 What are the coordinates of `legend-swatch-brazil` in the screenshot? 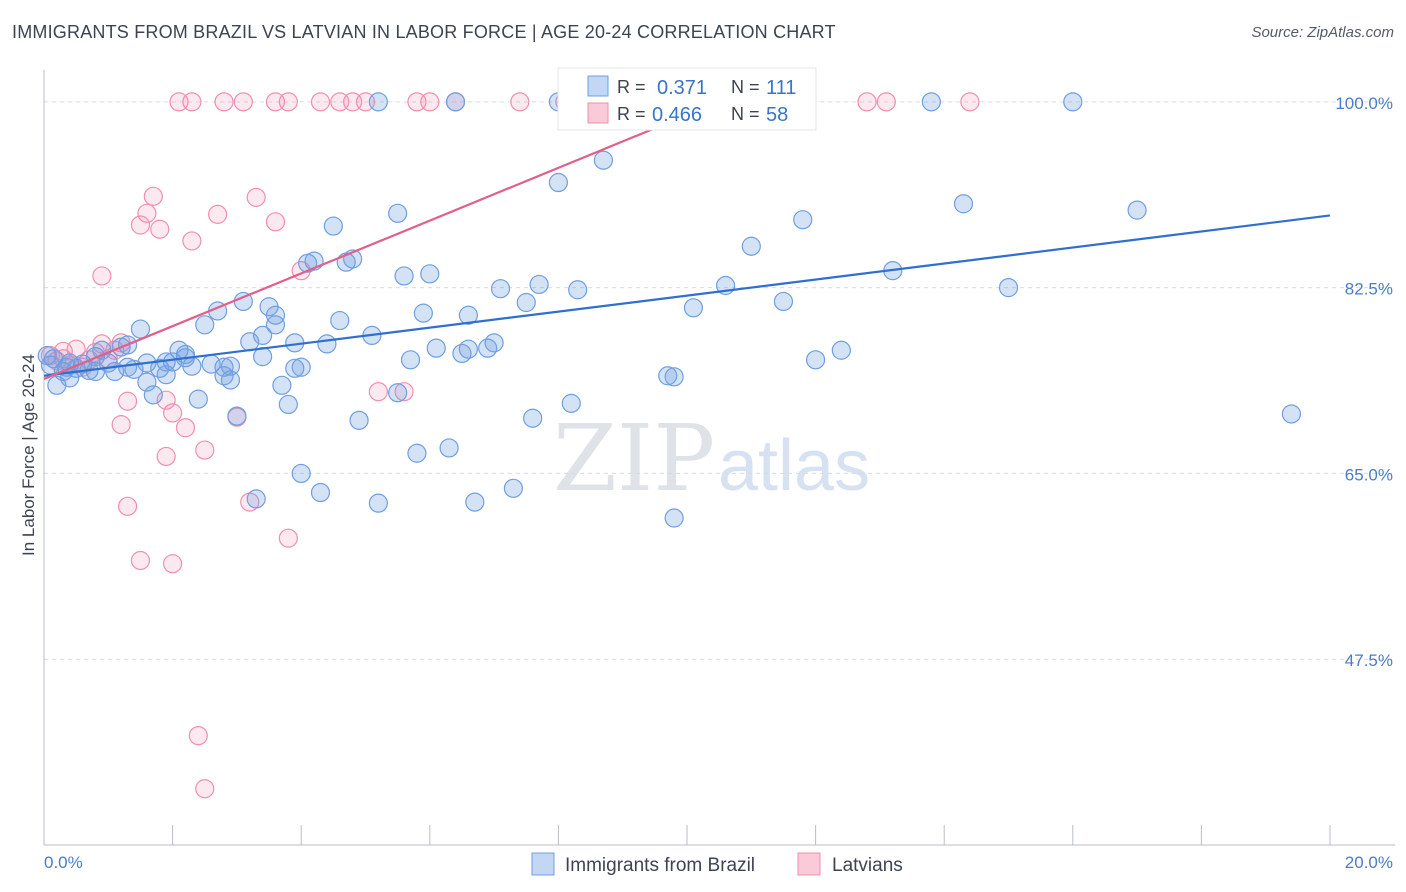 It's located at (598, 86).